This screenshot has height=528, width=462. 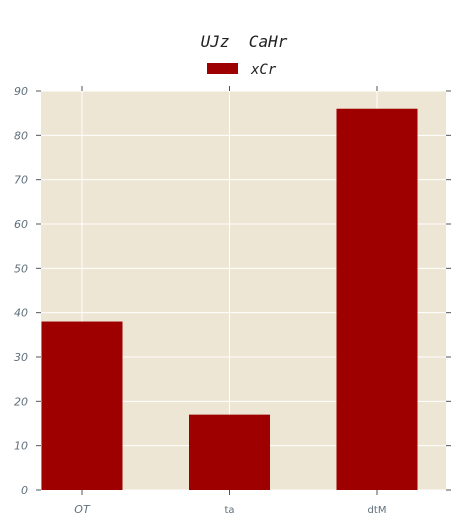 What do you see at coordinates (21, 180) in the screenshot?
I see `y-tick-label: 70` at bounding box center [21, 180].